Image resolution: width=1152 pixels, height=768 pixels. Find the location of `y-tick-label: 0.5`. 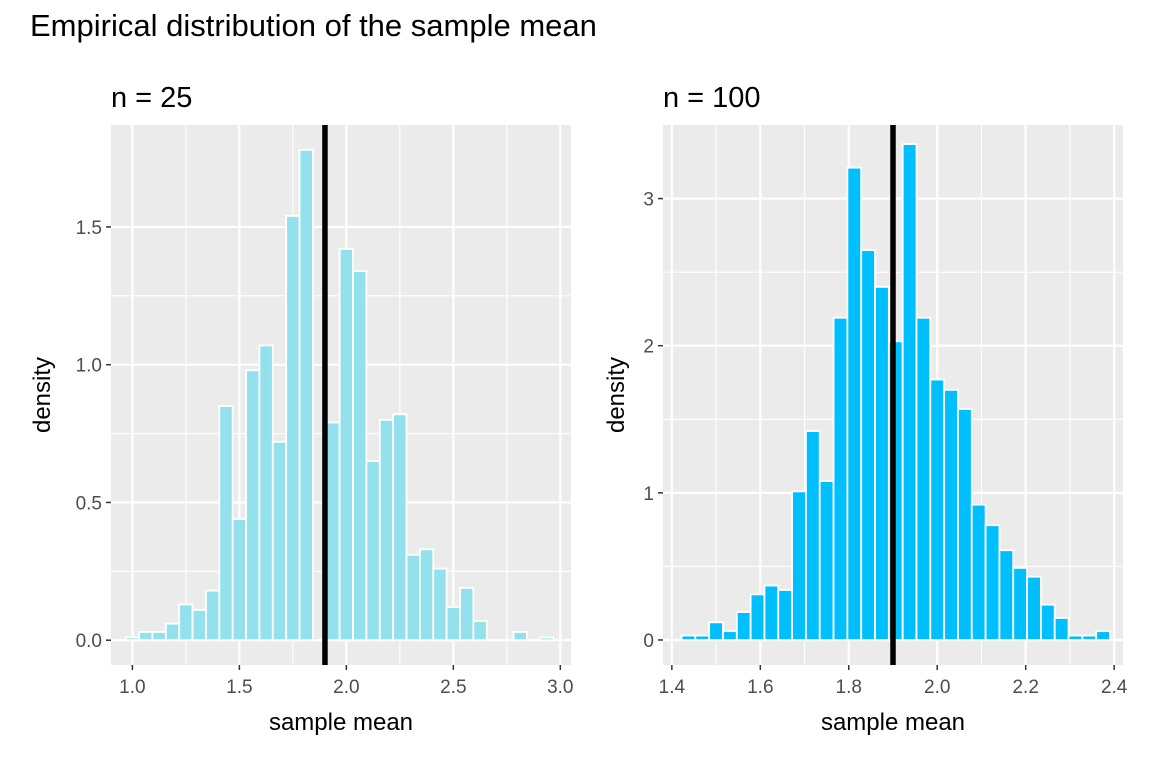

y-tick-label: 0.5 is located at coordinates (89, 503).